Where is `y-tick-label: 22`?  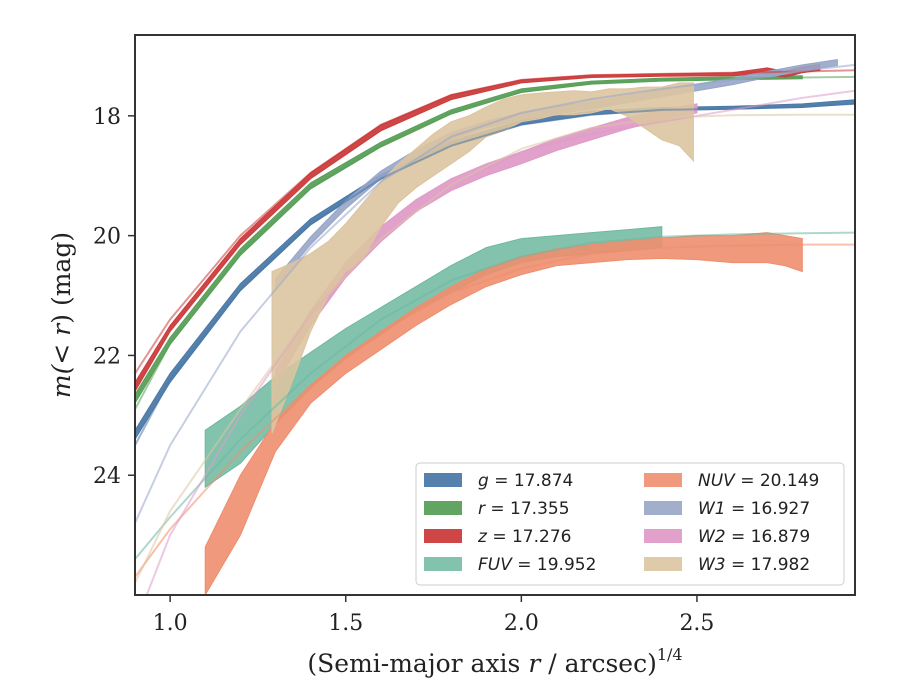
y-tick-label: 22 is located at coordinates (107, 356).